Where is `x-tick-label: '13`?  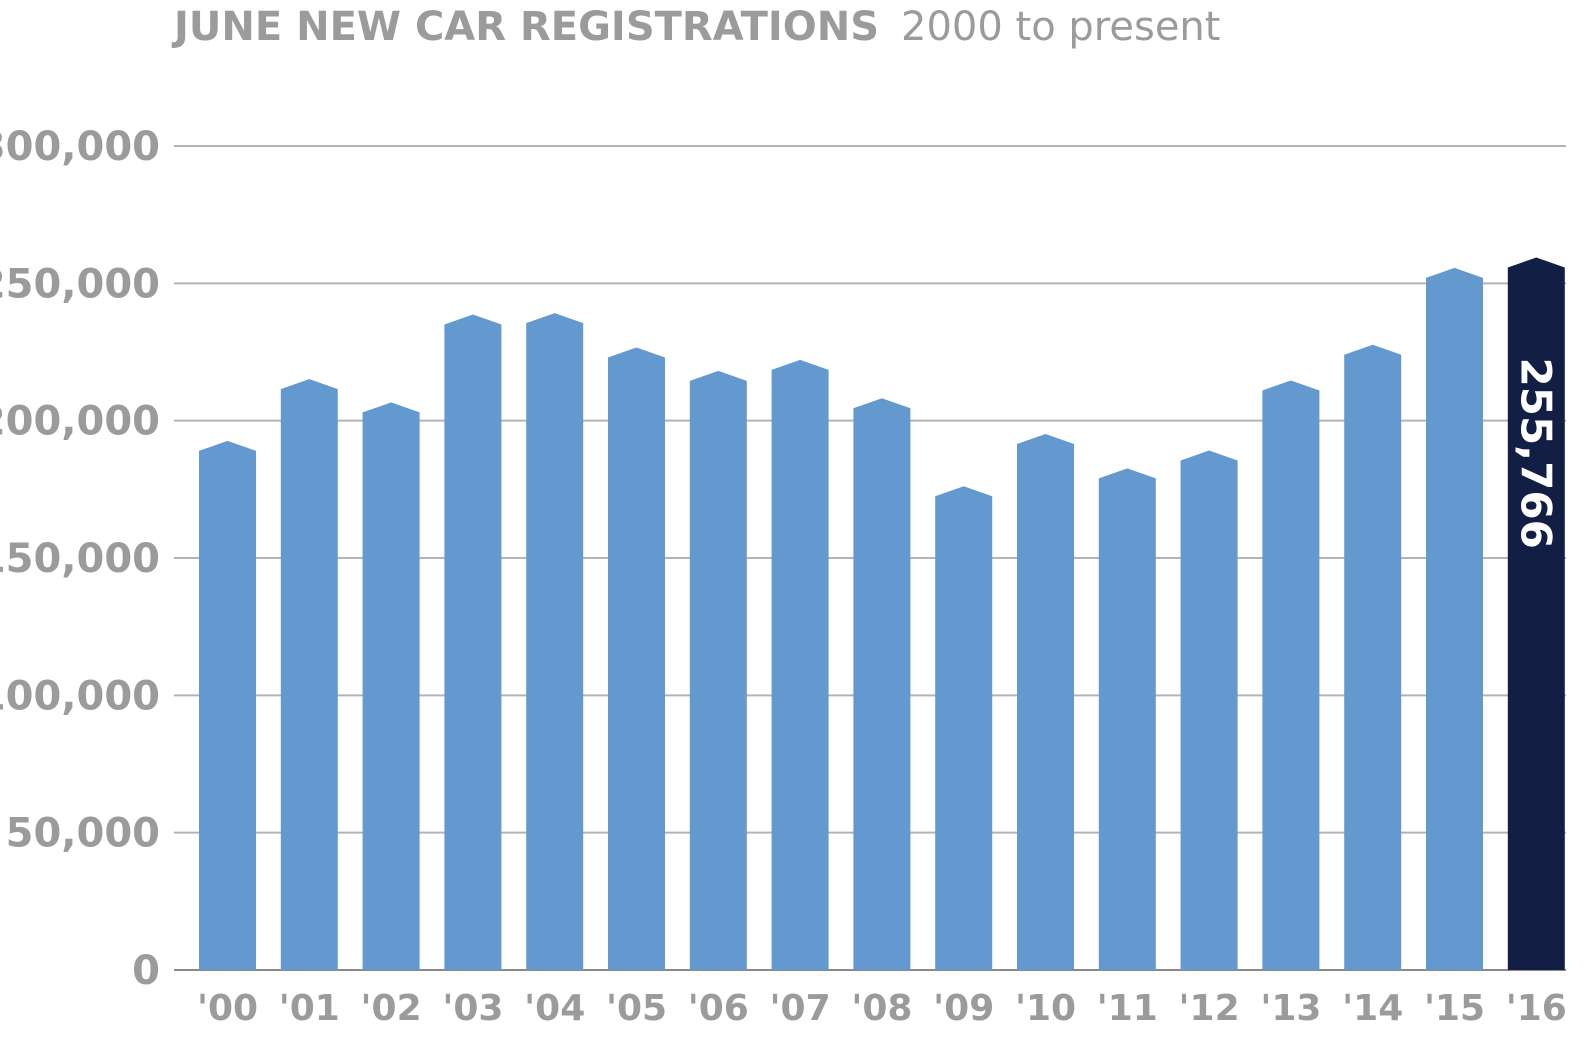
x-tick-label: '13 is located at coordinates (1290, 1008).